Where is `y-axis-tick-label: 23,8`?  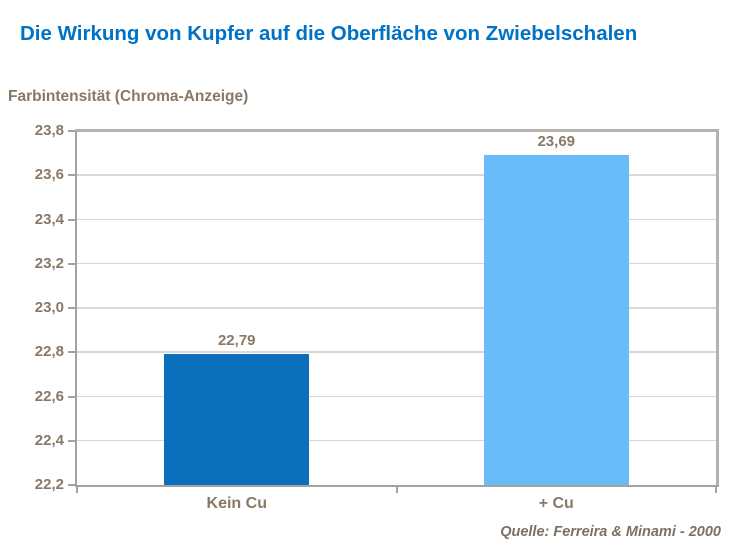
y-axis-tick-label: 23,8 is located at coordinates (49, 130).